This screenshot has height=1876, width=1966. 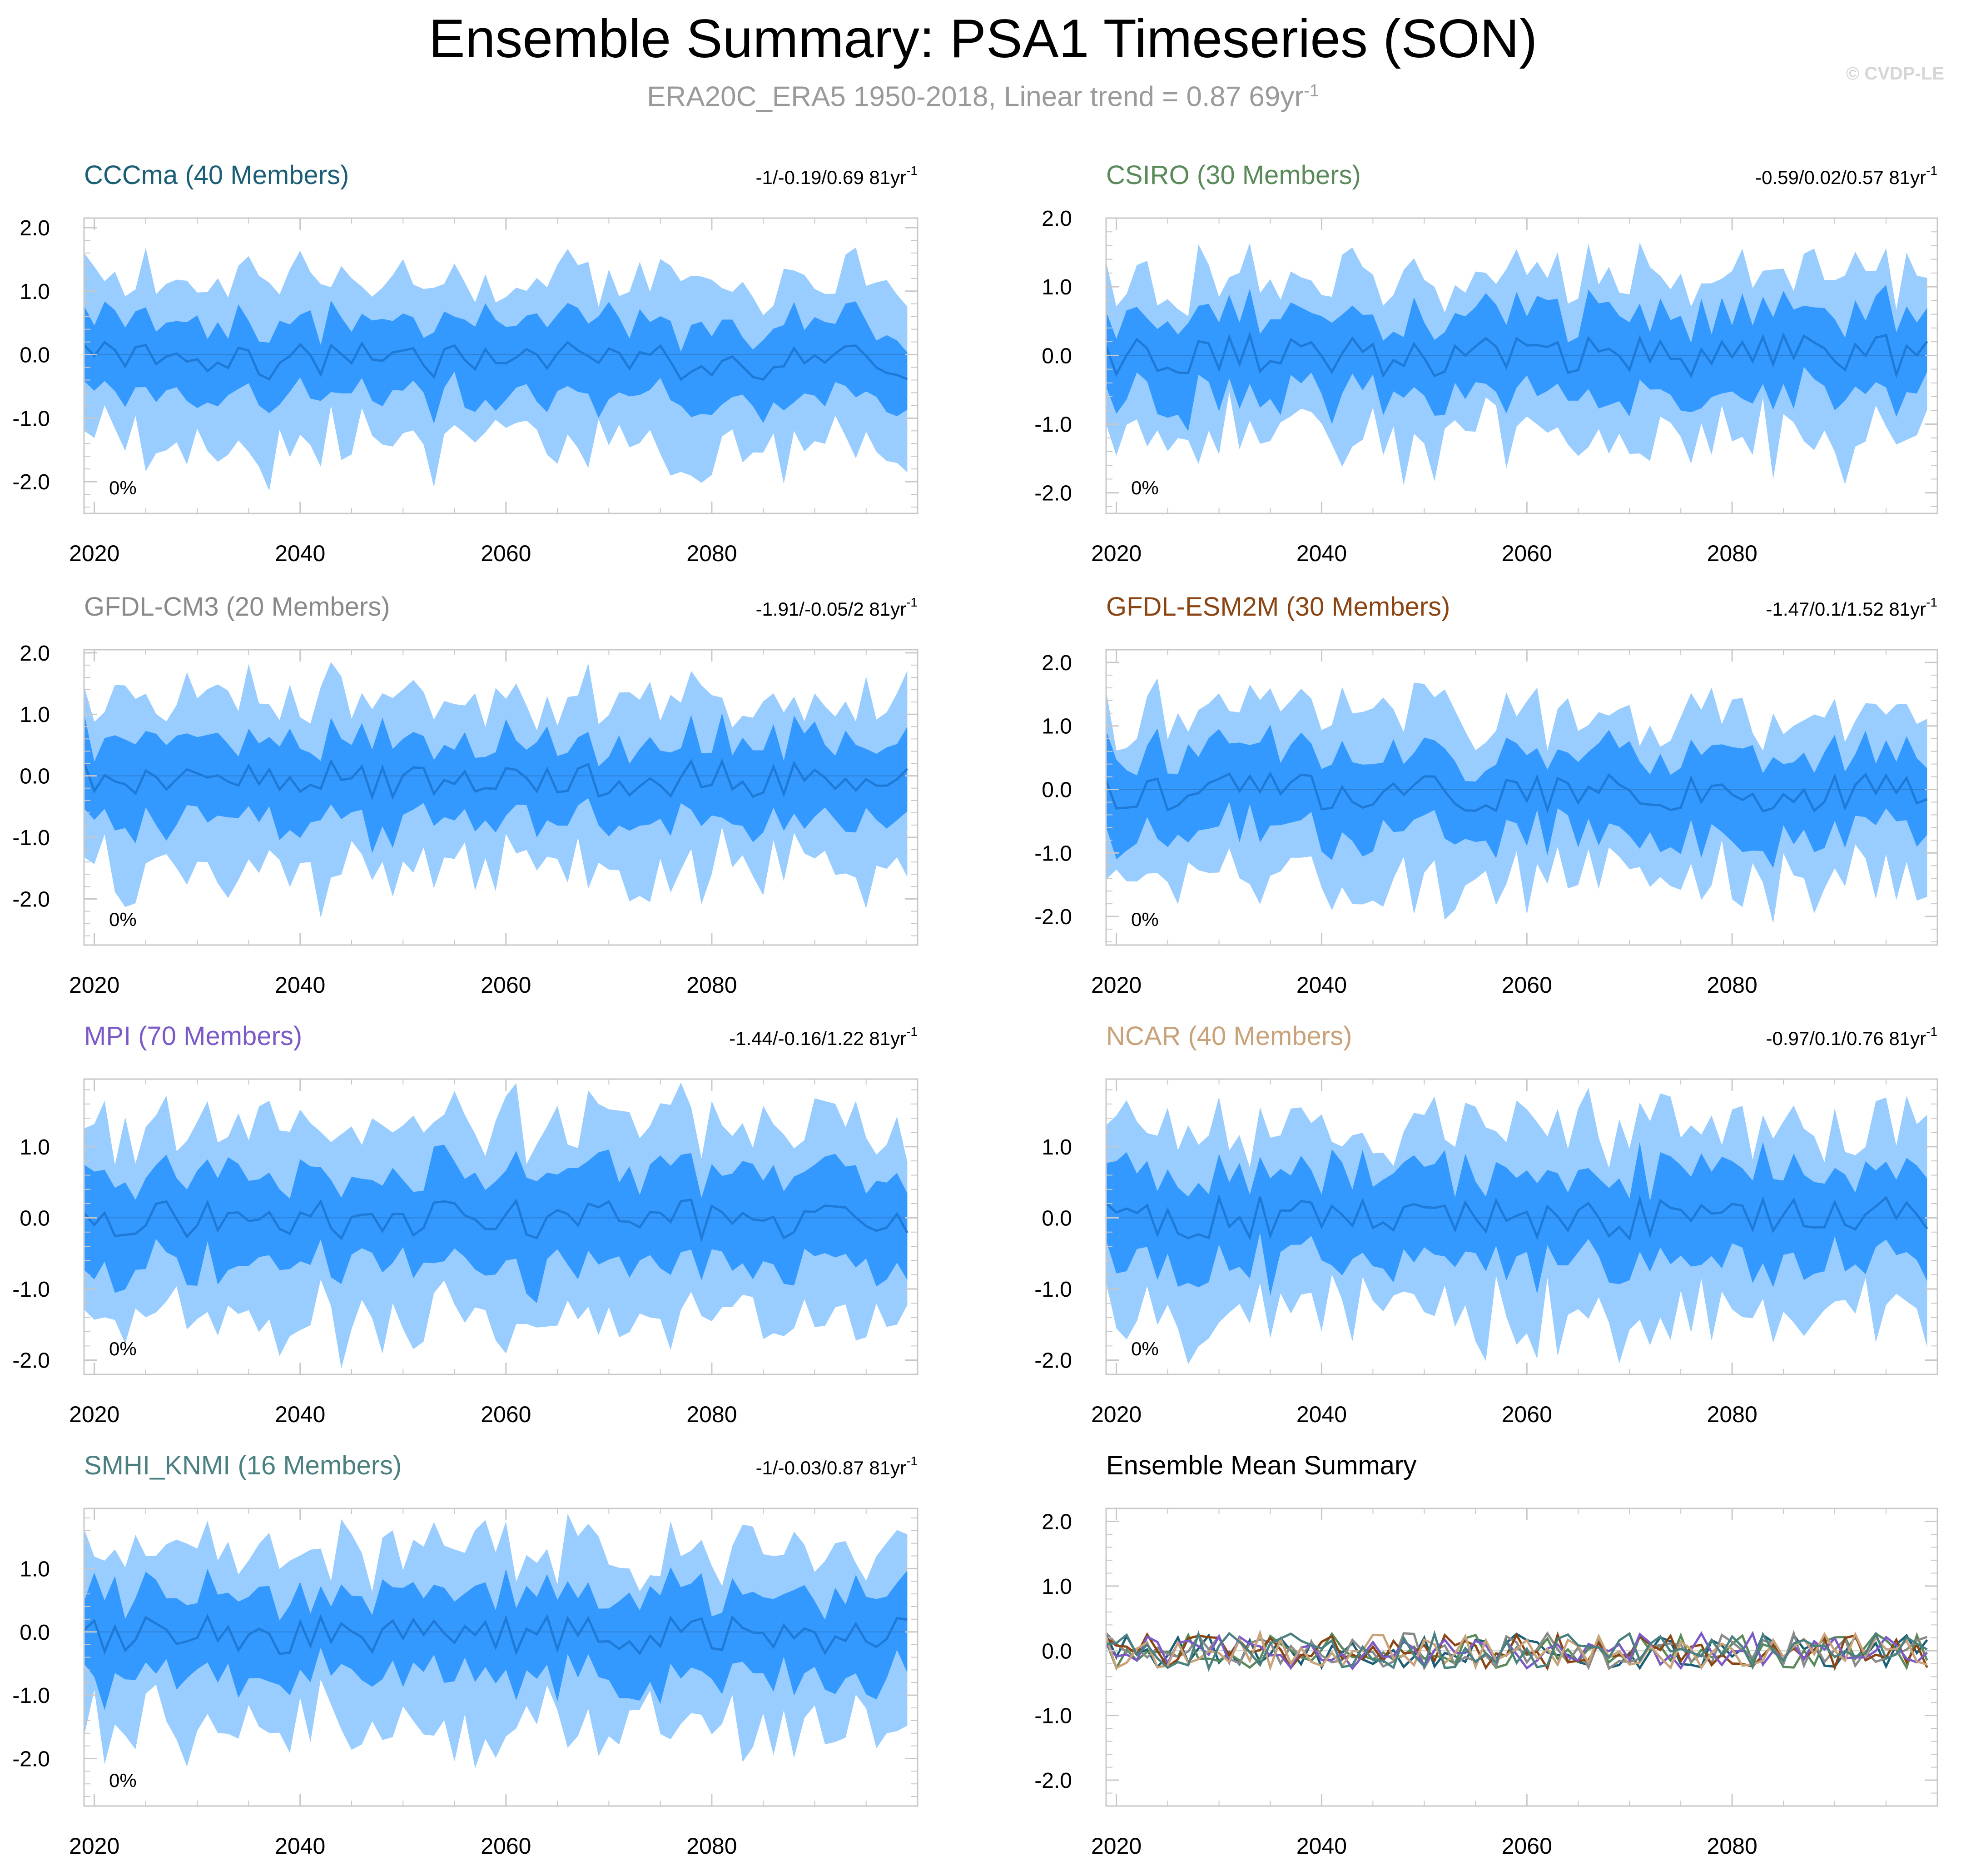 What do you see at coordinates (243, 1466) in the screenshot?
I see `panel-title: SMHI_KNMI (16 Members)` at bounding box center [243, 1466].